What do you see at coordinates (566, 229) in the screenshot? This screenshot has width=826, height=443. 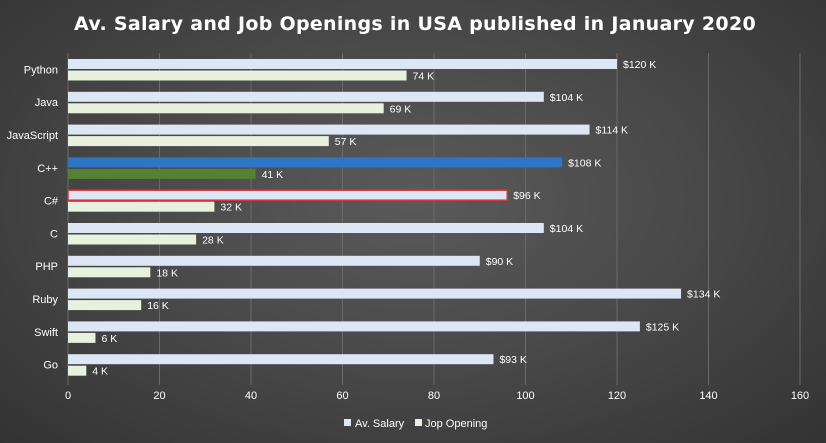 I see `data-label-av-salary-c: $104 K` at bounding box center [566, 229].